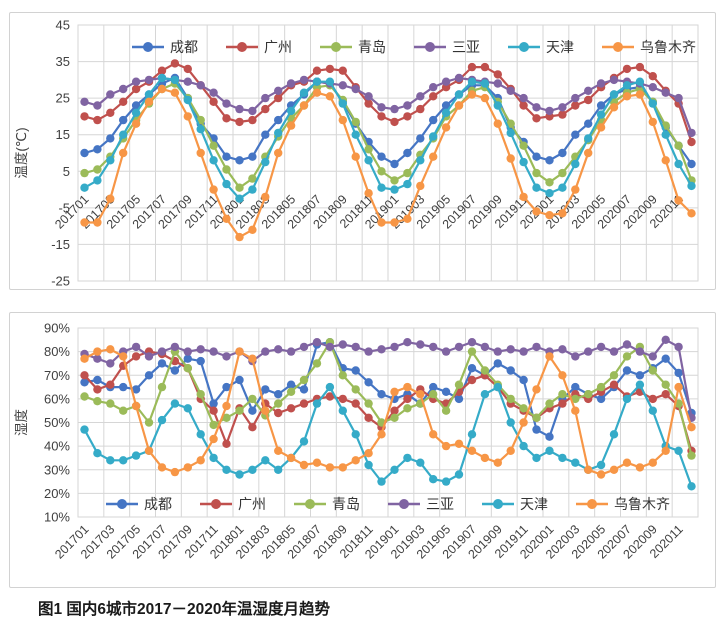 The width and height of the screenshot is (725, 635). Describe the element at coordinates (618, 47) in the screenshot. I see `legend-dot-icon` at that location.